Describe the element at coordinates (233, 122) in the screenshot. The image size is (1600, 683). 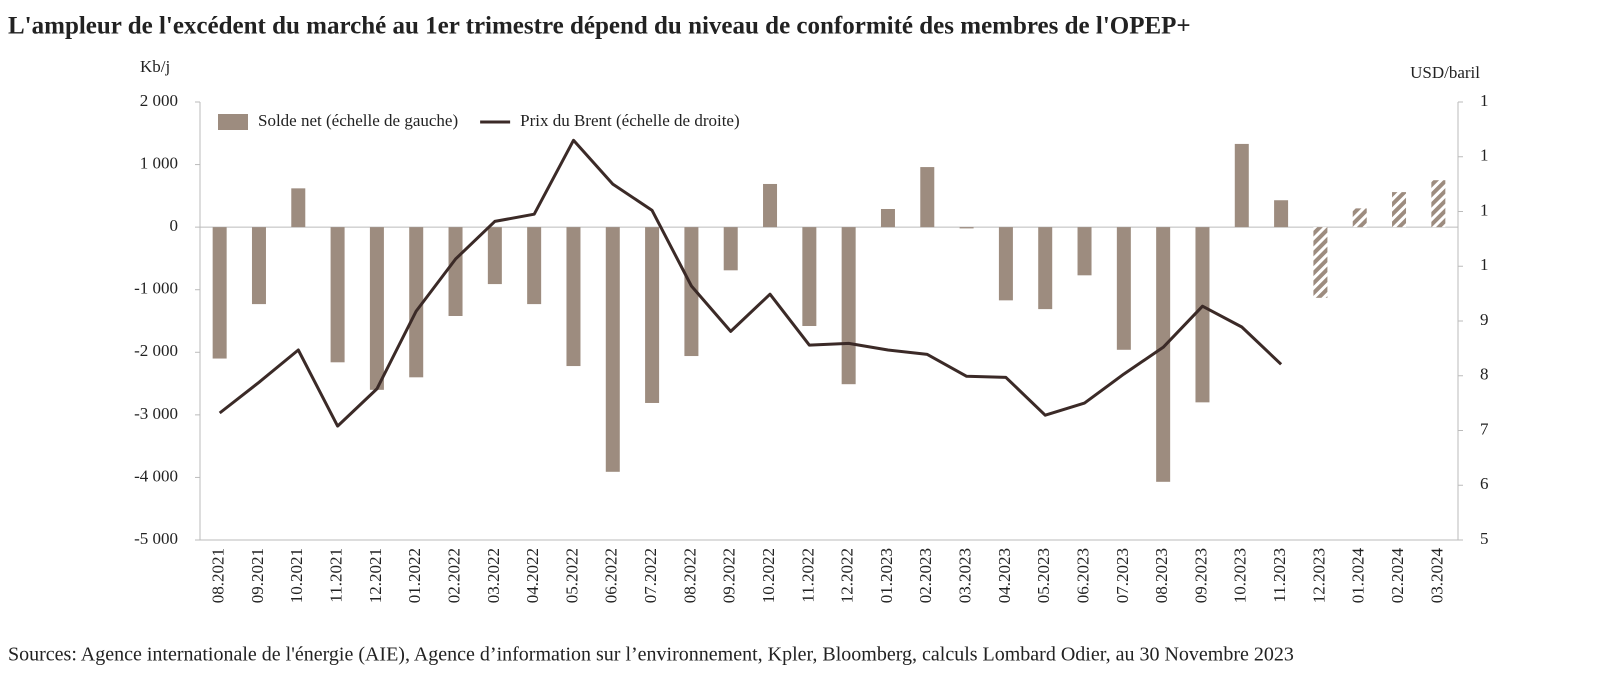
I see `legend-swatch` at that location.